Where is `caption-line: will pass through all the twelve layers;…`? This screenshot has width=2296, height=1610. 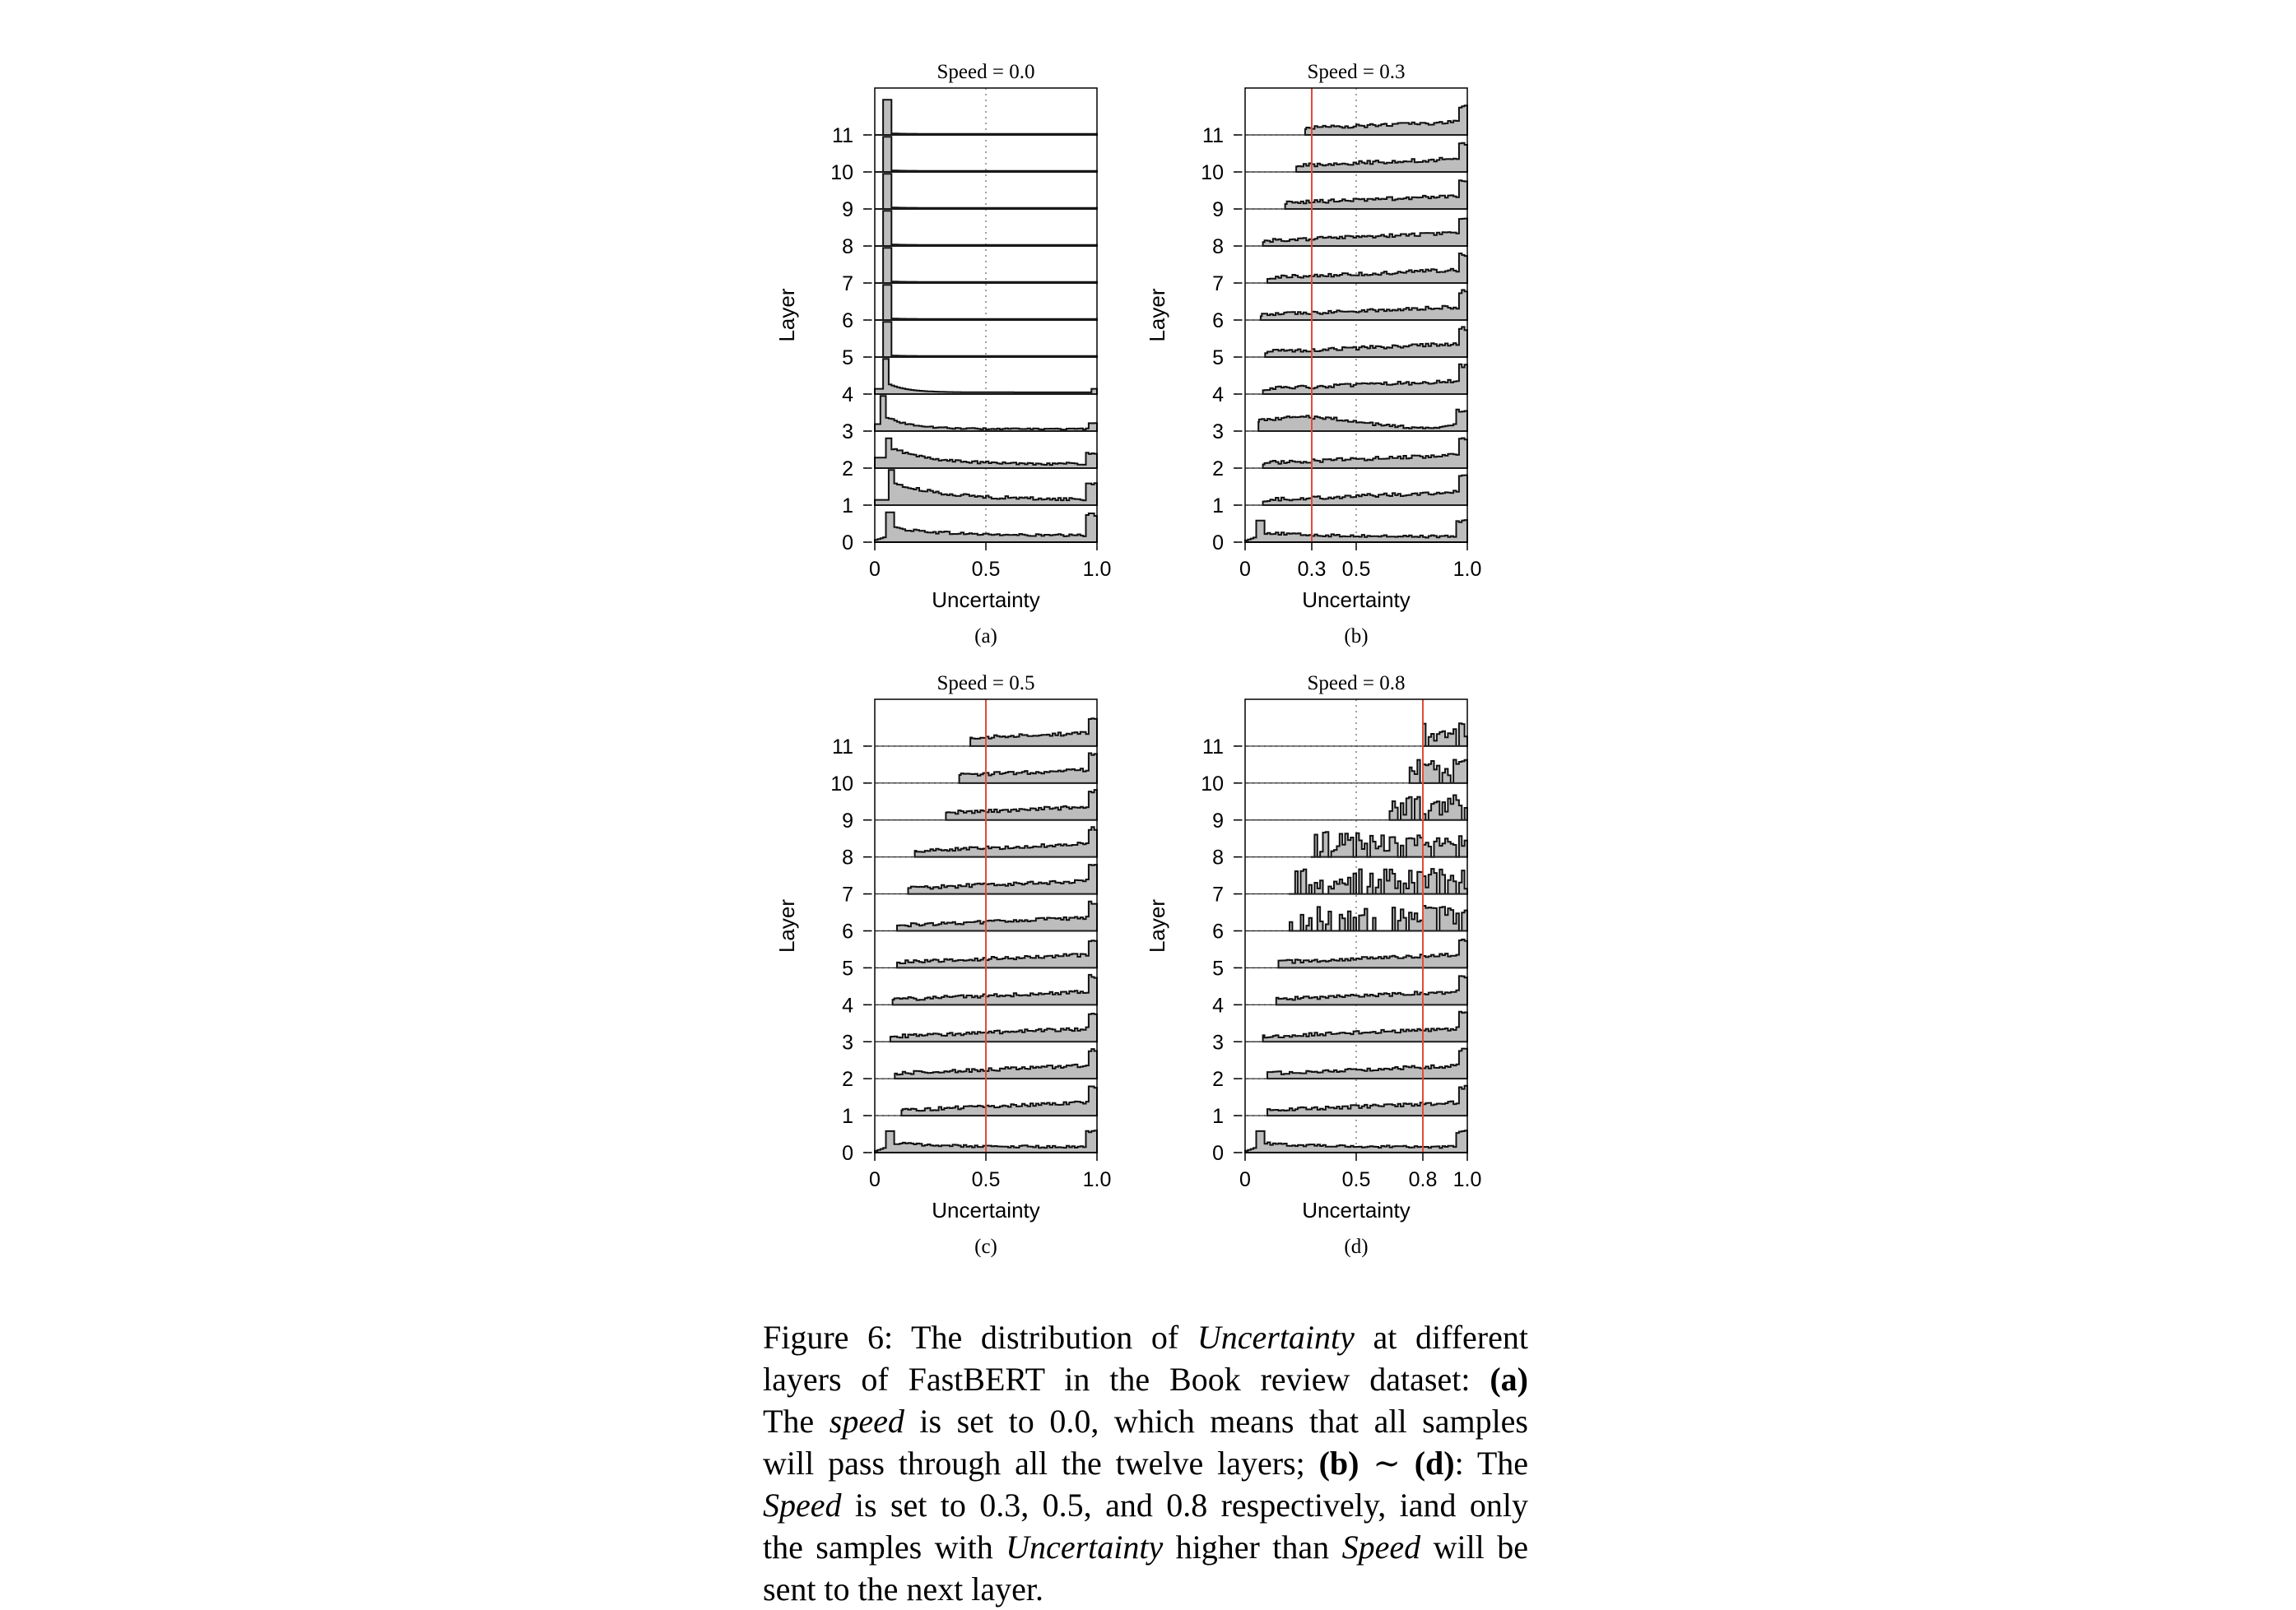
caption-line: will pass through all the twelve layers;… is located at coordinates (1145, 1463).